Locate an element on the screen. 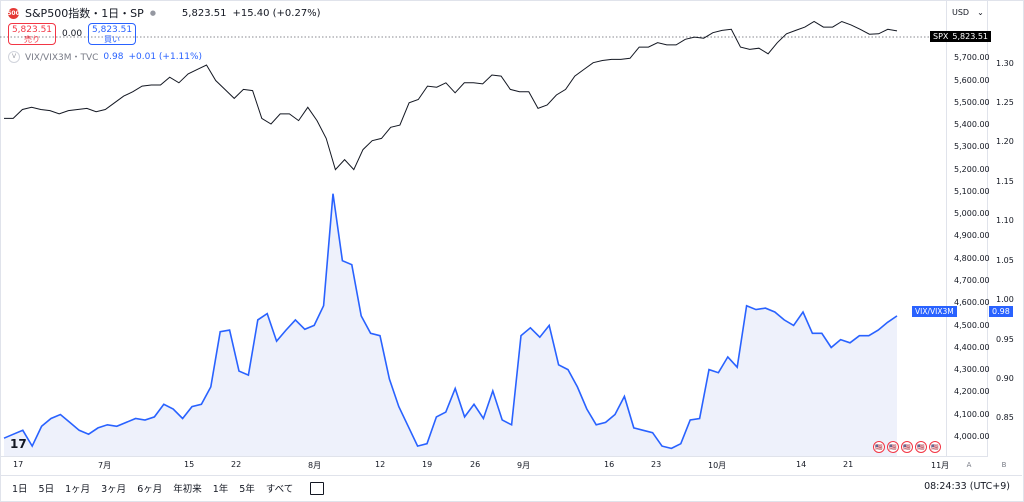 This screenshot has height=502, width=1024. symbol-title: S&P500指数・1日・SP is located at coordinates (84, 13).